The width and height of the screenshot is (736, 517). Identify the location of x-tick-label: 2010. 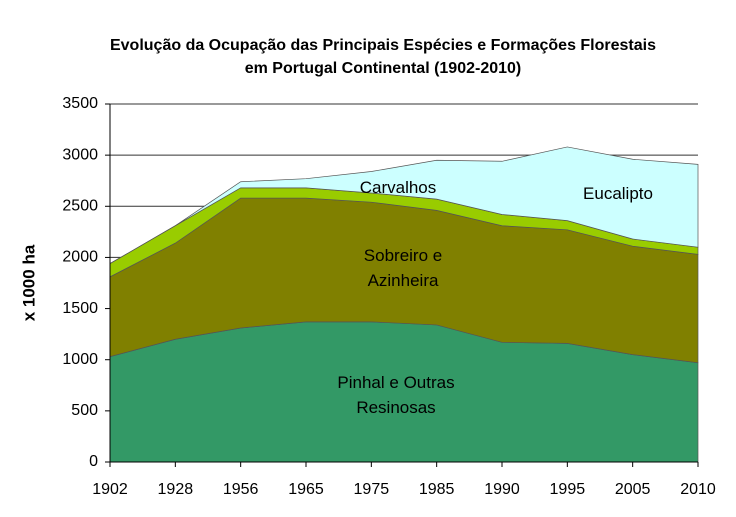
(698, 489).